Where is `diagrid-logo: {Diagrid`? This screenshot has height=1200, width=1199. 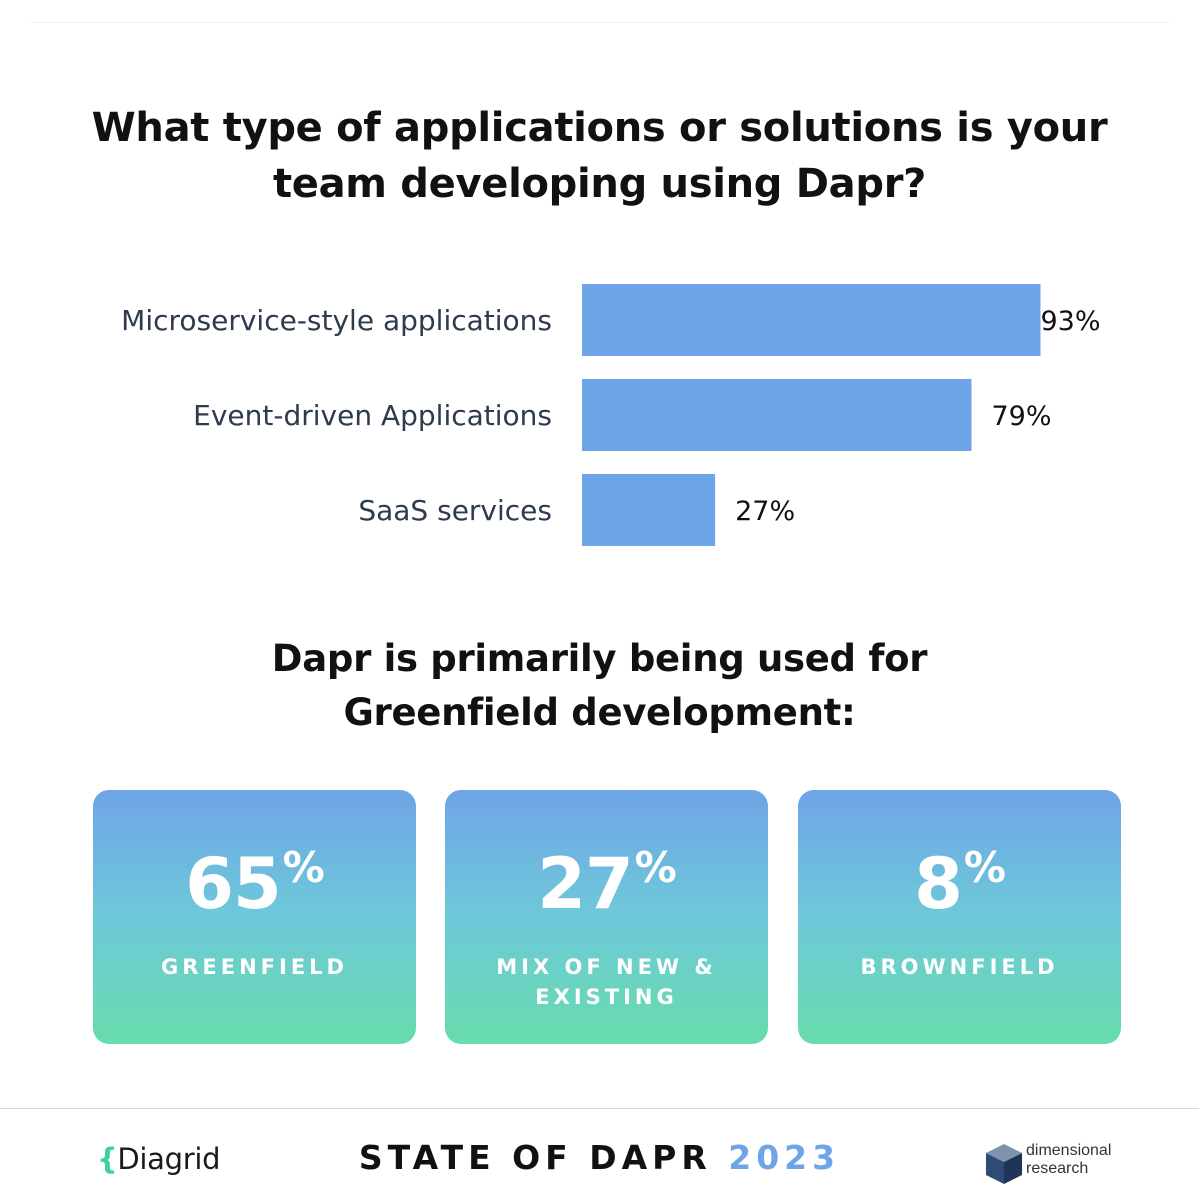
diagrid-logo: {Diagrid is located at coordinates (159, 1159).